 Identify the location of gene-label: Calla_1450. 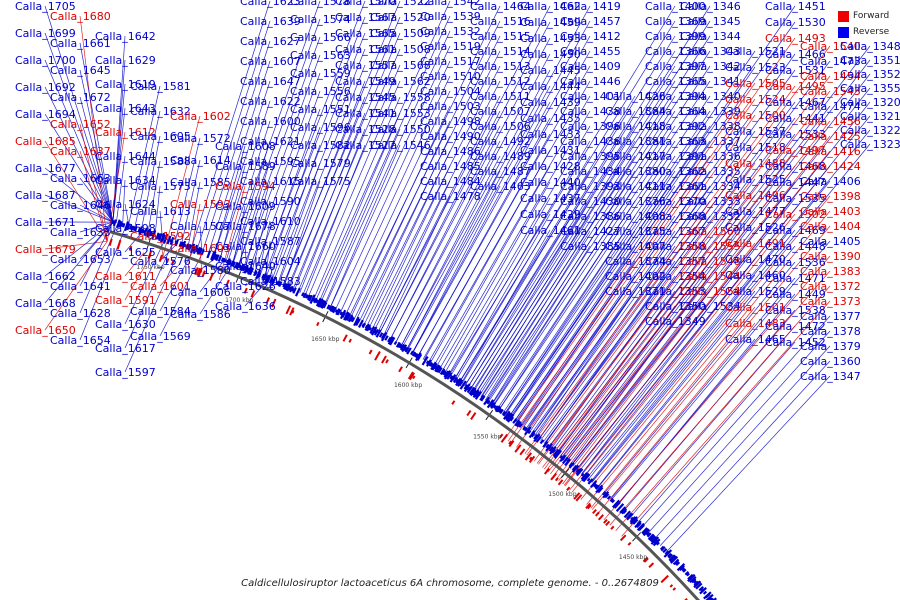
(550, 54).